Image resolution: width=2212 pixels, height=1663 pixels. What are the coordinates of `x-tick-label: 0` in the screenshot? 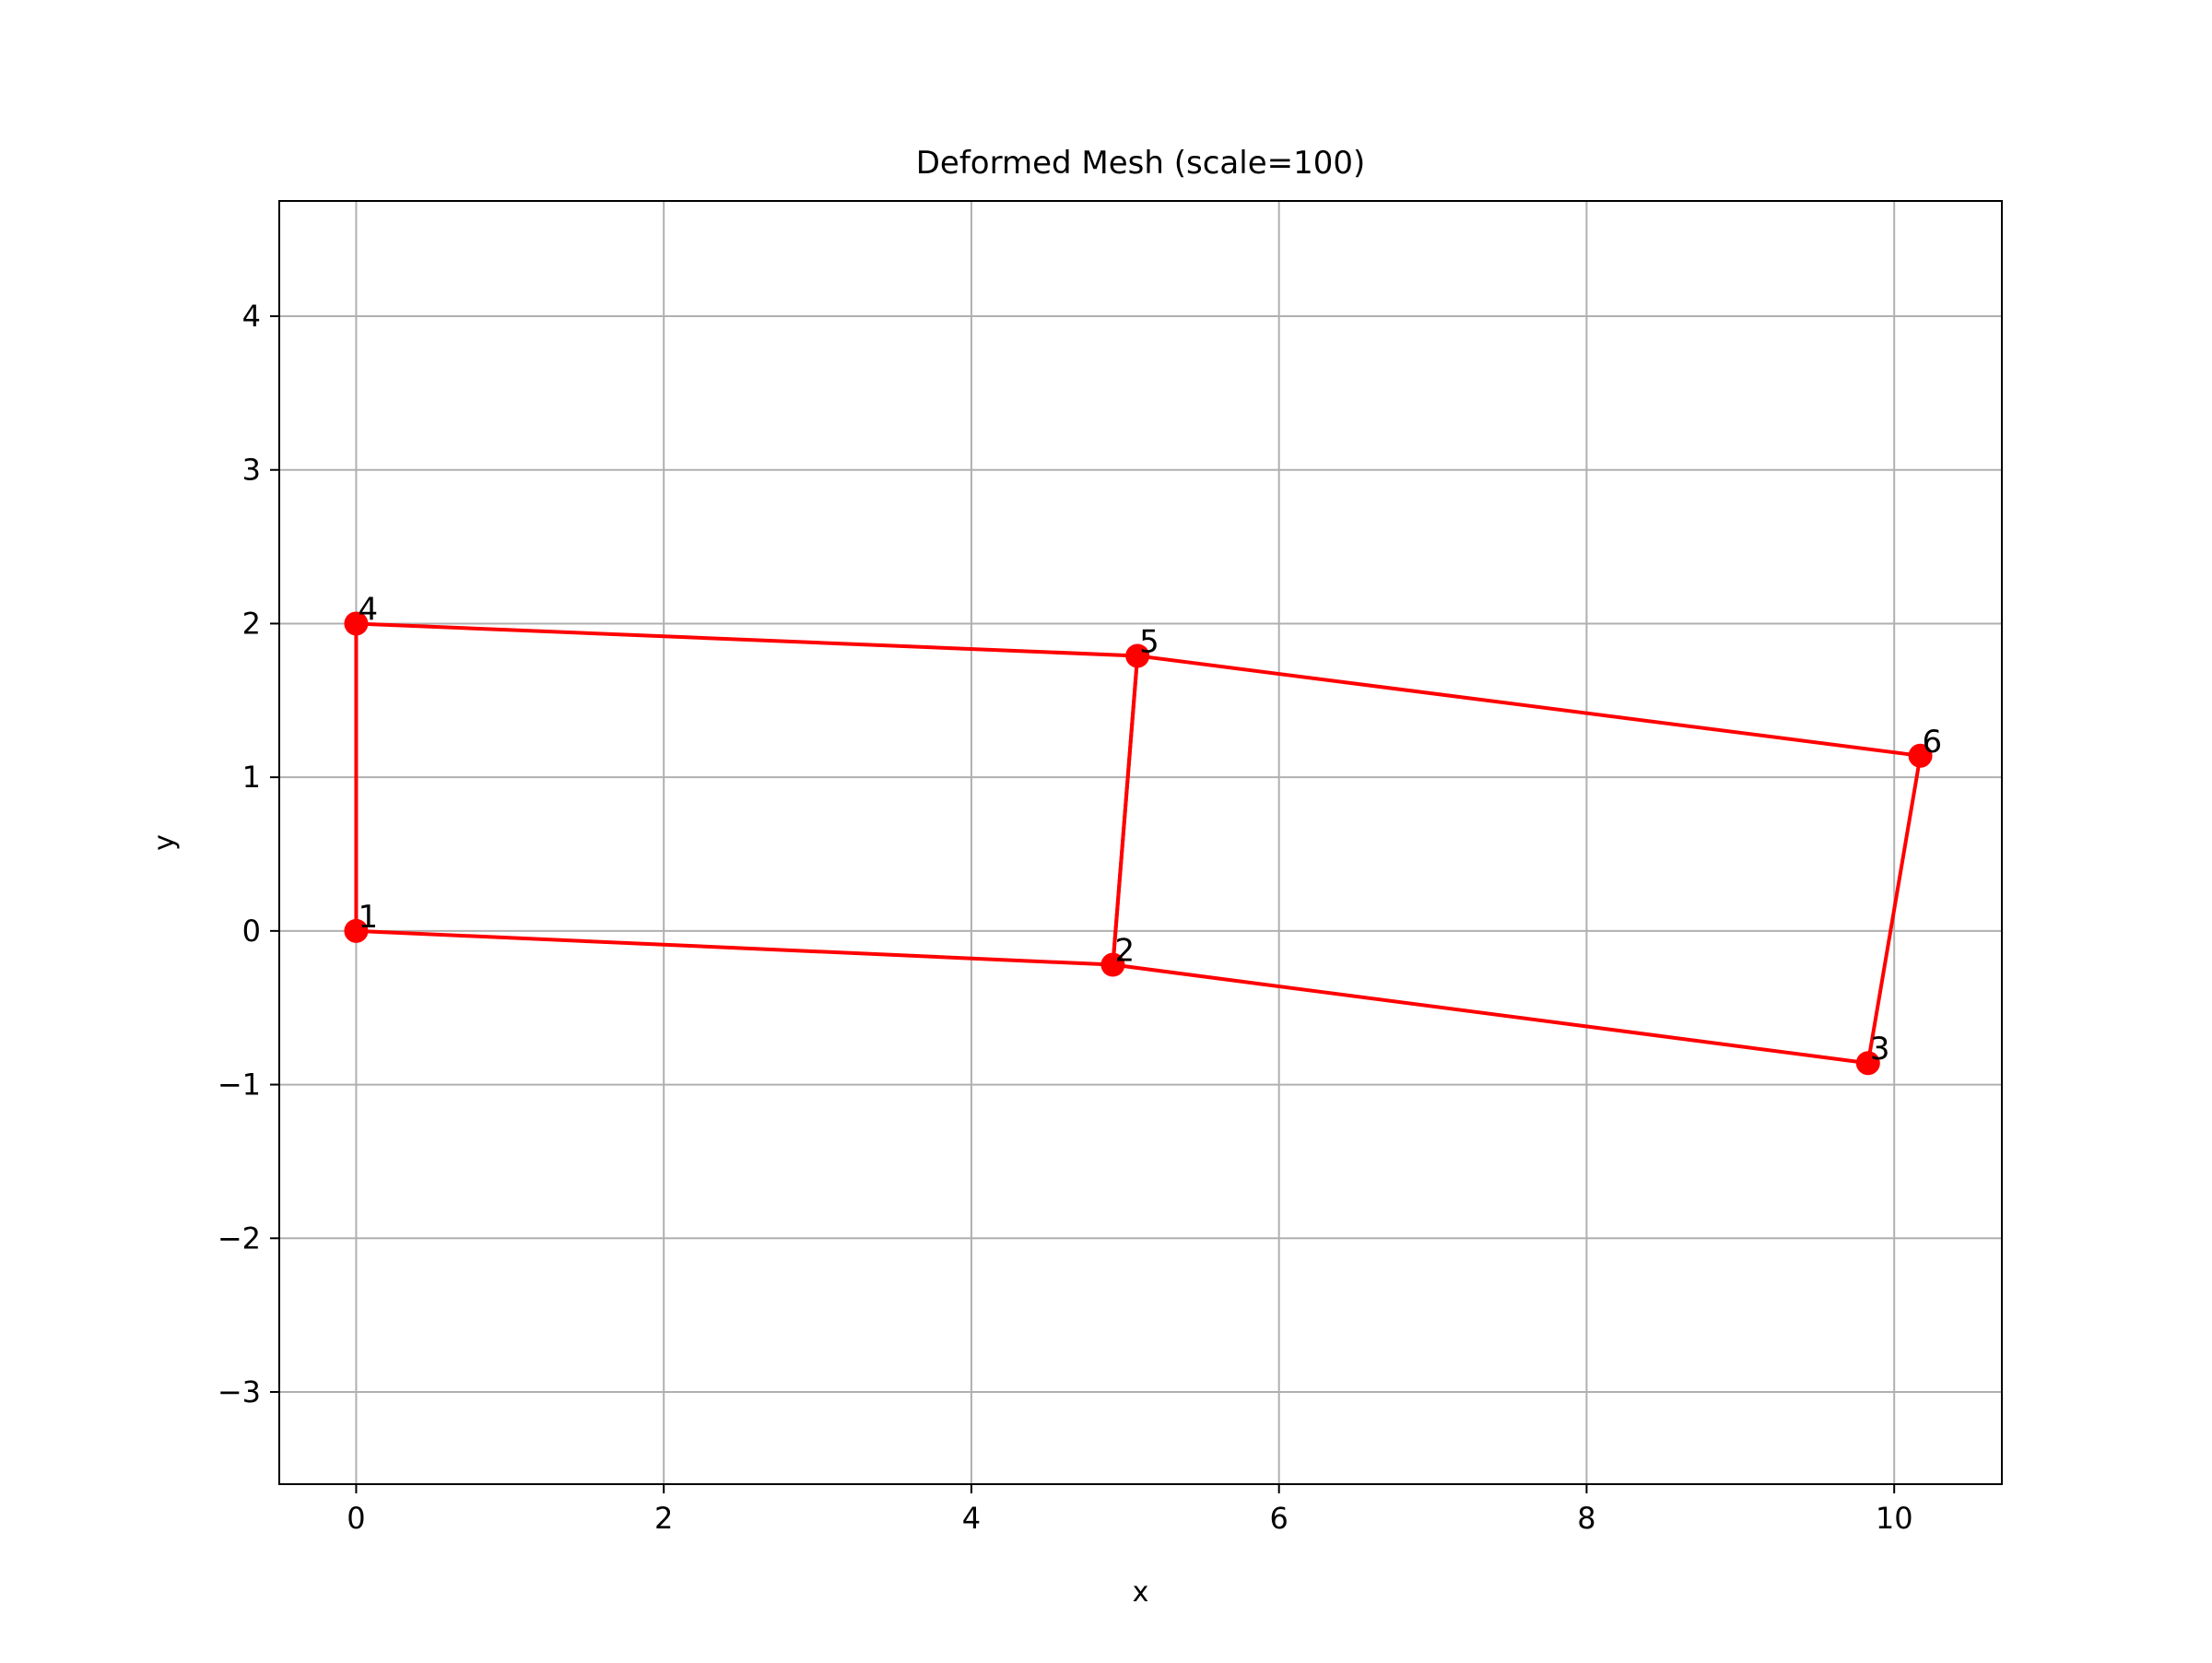 It's located at (356, 1518).